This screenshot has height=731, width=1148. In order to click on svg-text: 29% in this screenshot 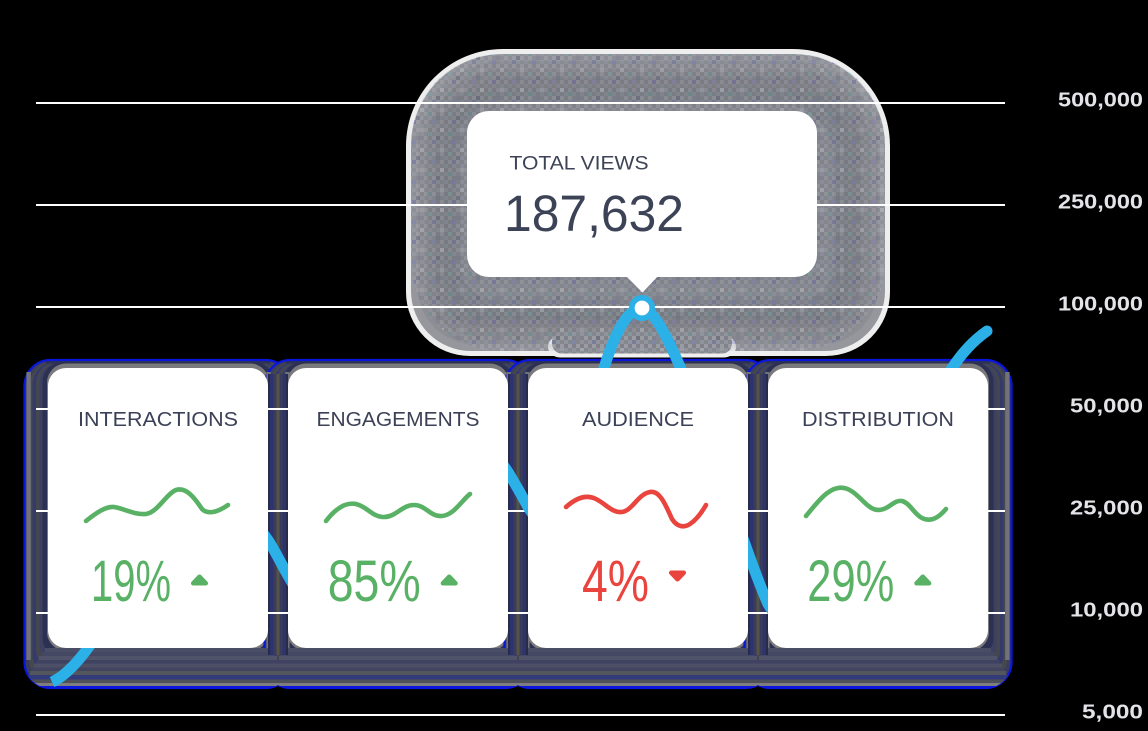, I will do `click(850, 581)`.